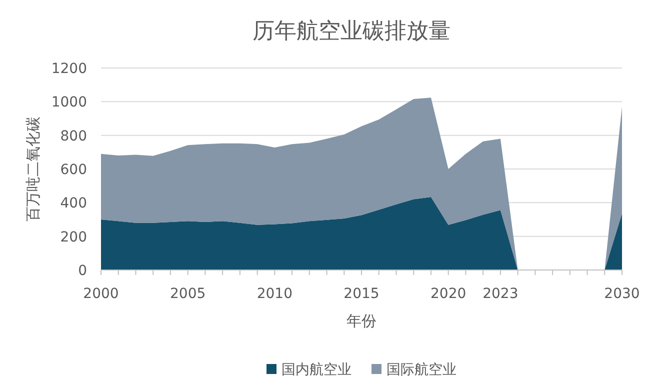 Image resolution: width=650 pixels, height=388 pixels. I want to click on y-tick-label: 200, so click(73, 237).